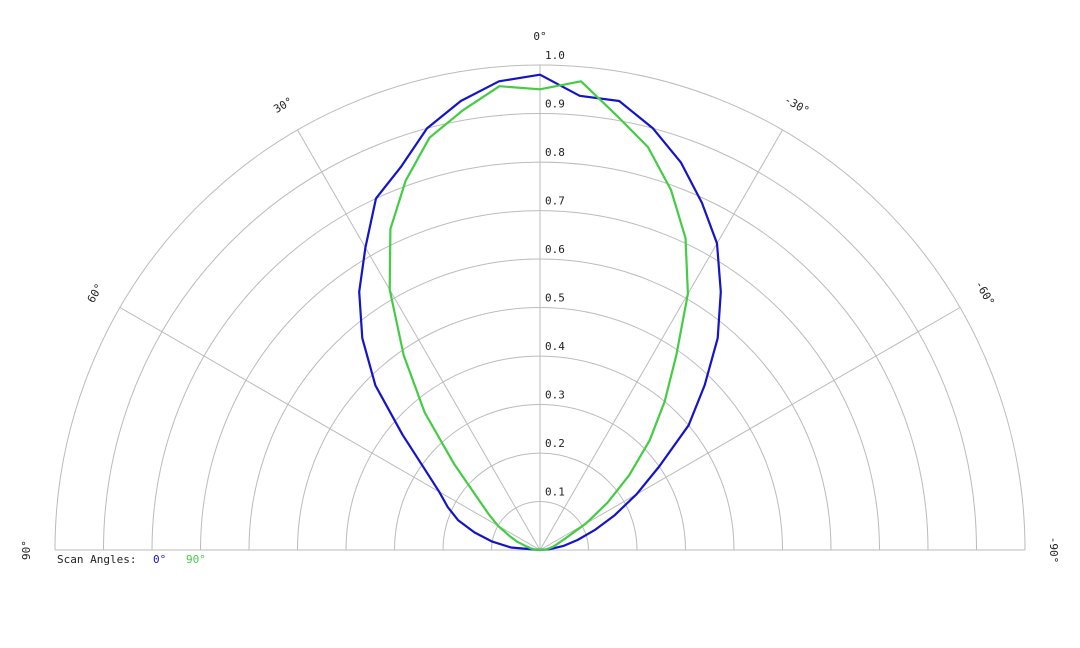 The height and width of the screenshot is (648, 1080). What do you see at coordinates (555, 492) in the screenshot?
I see `r-tick-label: 0.1` at bounding box center [555, 492].